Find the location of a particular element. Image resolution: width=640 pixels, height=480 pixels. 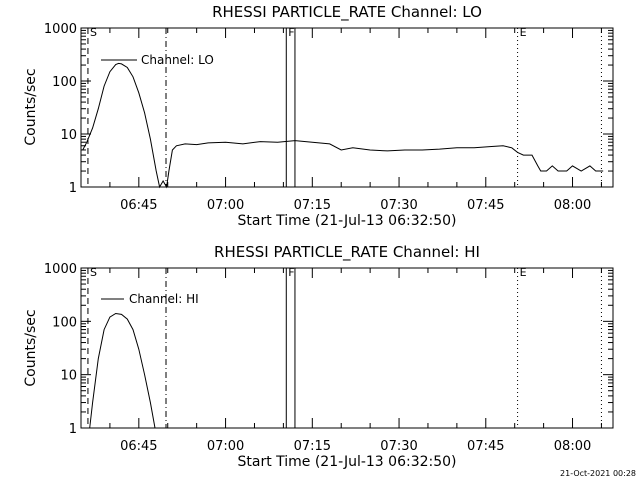

data-series-hi is located at coordinates (122, 370).